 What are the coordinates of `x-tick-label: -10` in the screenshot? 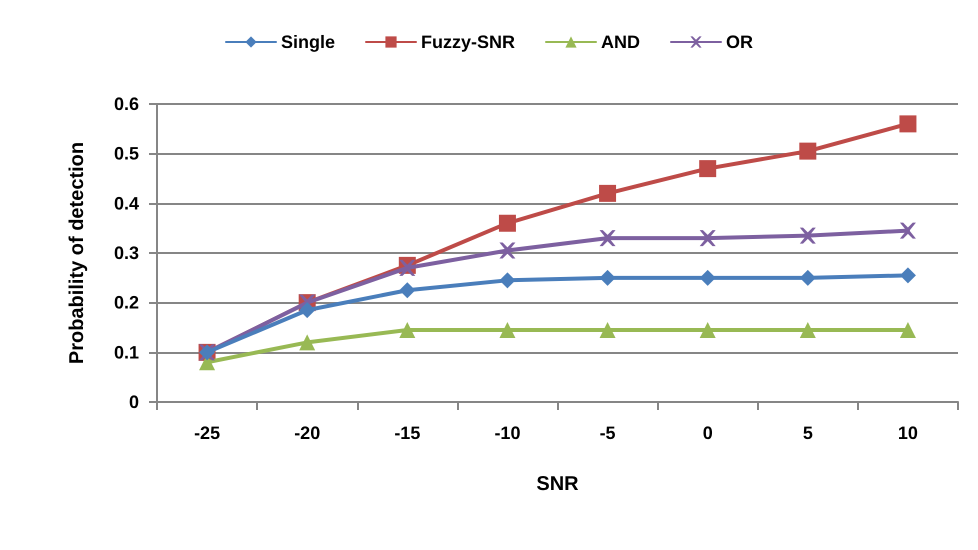 It's located at (507, 433).